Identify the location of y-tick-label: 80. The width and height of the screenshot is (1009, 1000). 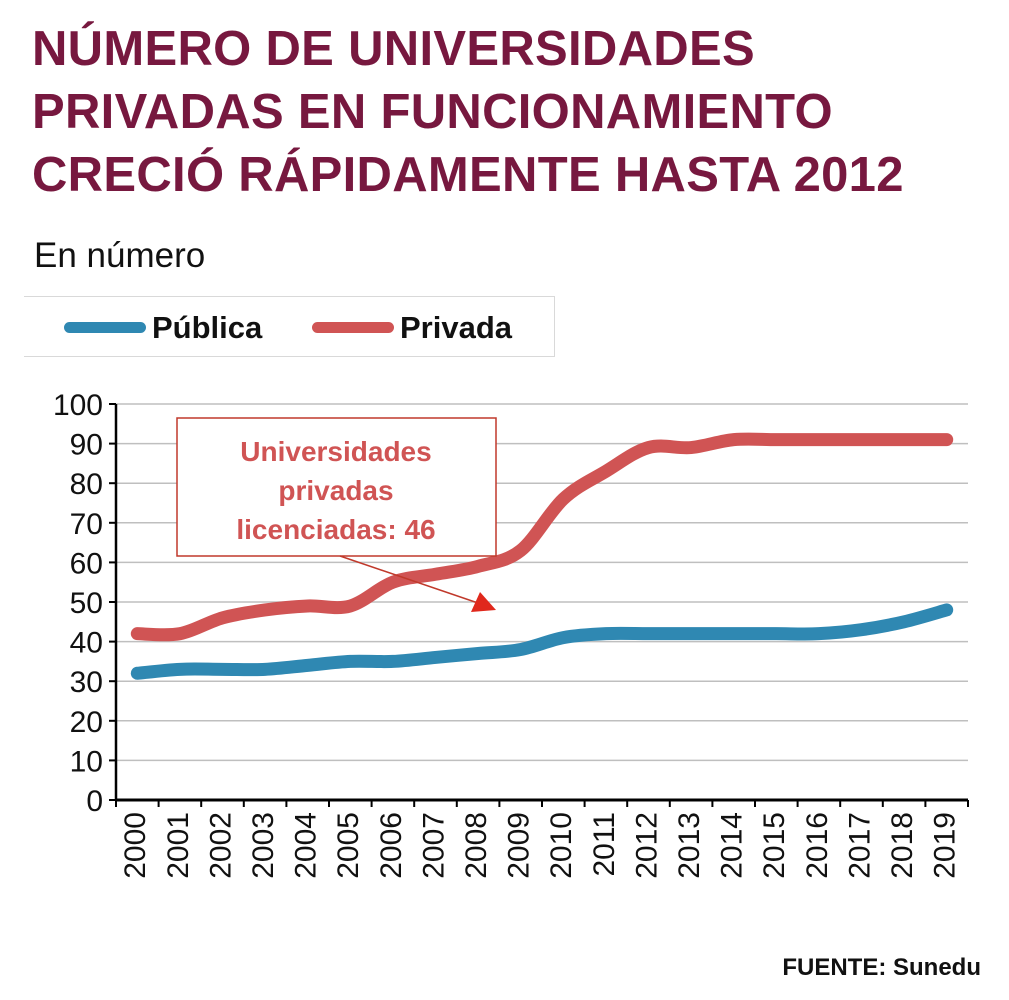
(86, 484).